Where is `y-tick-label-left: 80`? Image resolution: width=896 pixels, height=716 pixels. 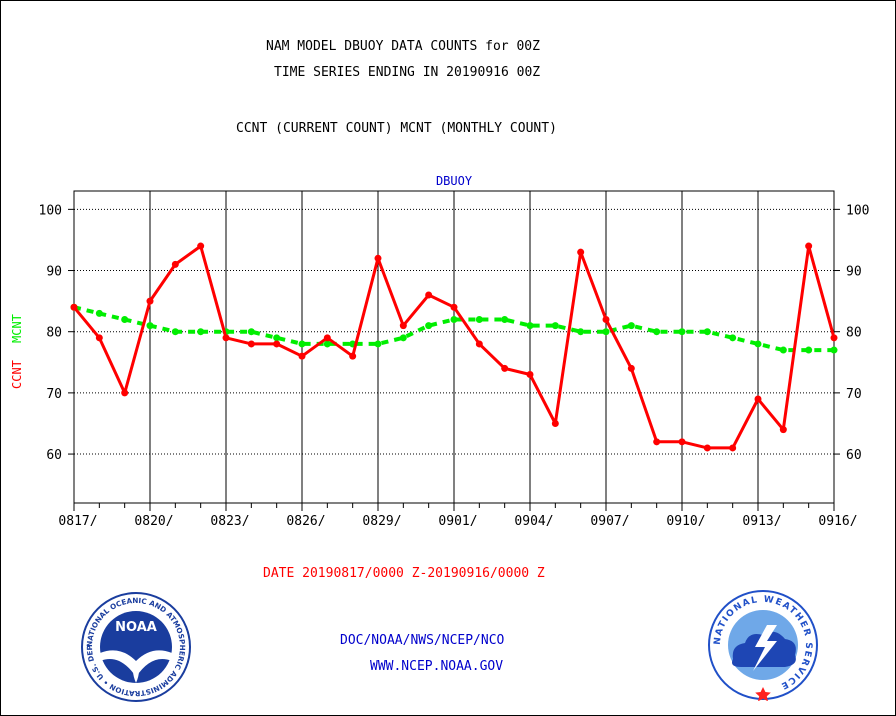
y-tick-label-left: 80 is located at coordinates (54, 333).